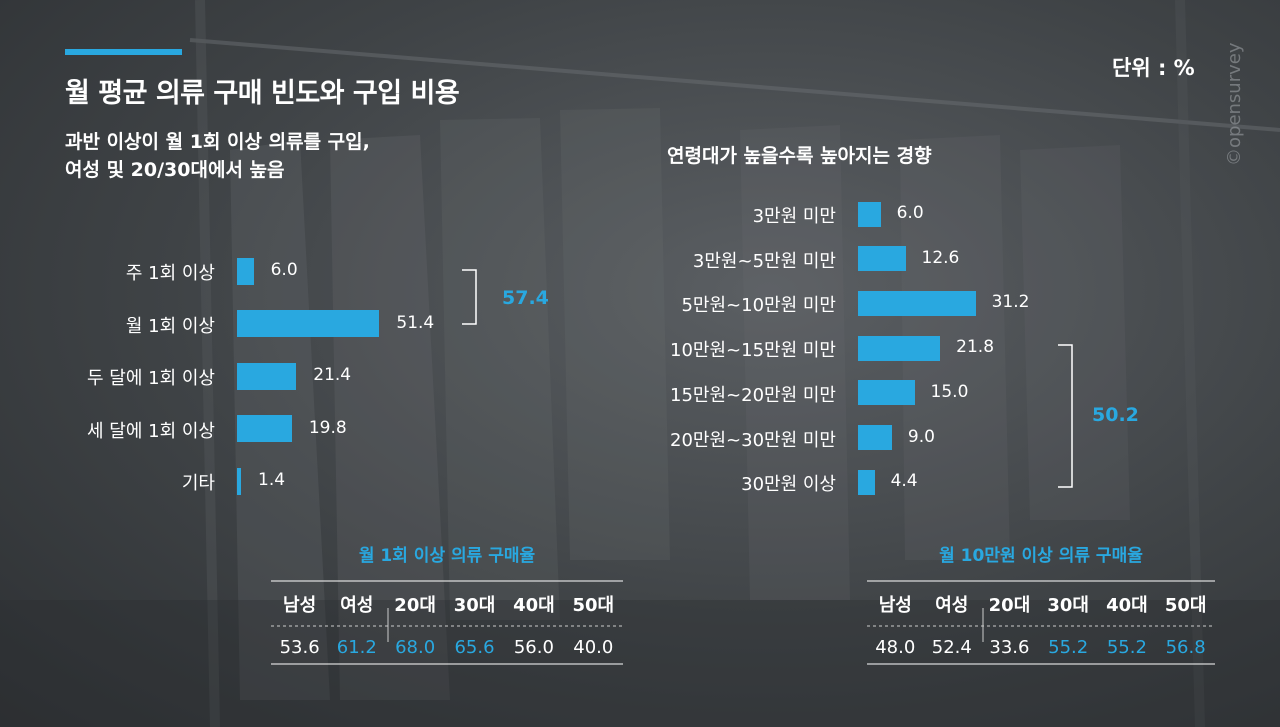  Describe the element at coordinates (327, 427) in the screenshot. I see `value-label: 19.8` at that location.